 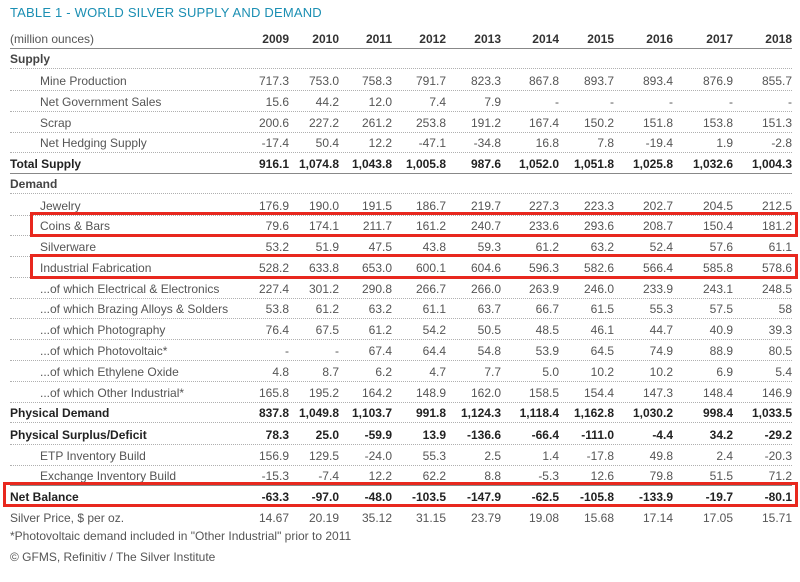 I want to click on table-cell: -29.2, so click(x=778, y=435).